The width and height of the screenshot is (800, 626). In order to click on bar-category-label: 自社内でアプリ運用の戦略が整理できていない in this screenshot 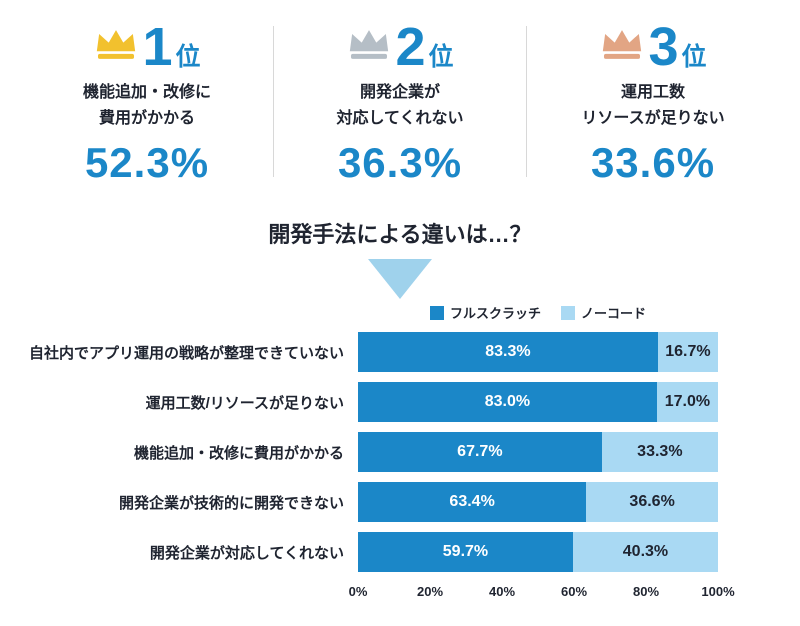, I will do `click(186, 353)`.